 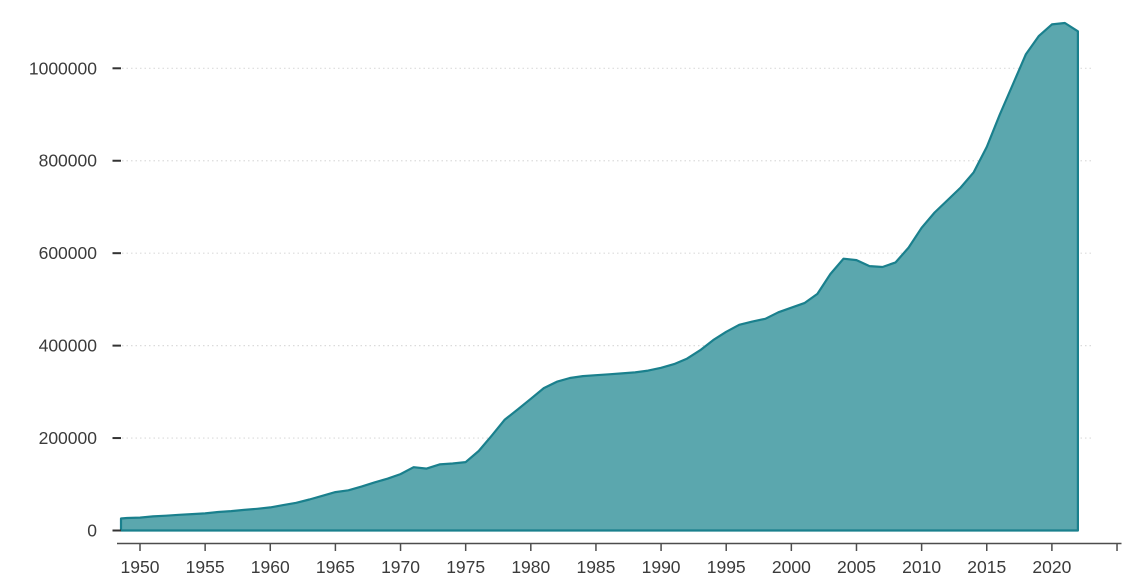 I want to click on x-tick-label: 1990, so click(x=661, y=567).